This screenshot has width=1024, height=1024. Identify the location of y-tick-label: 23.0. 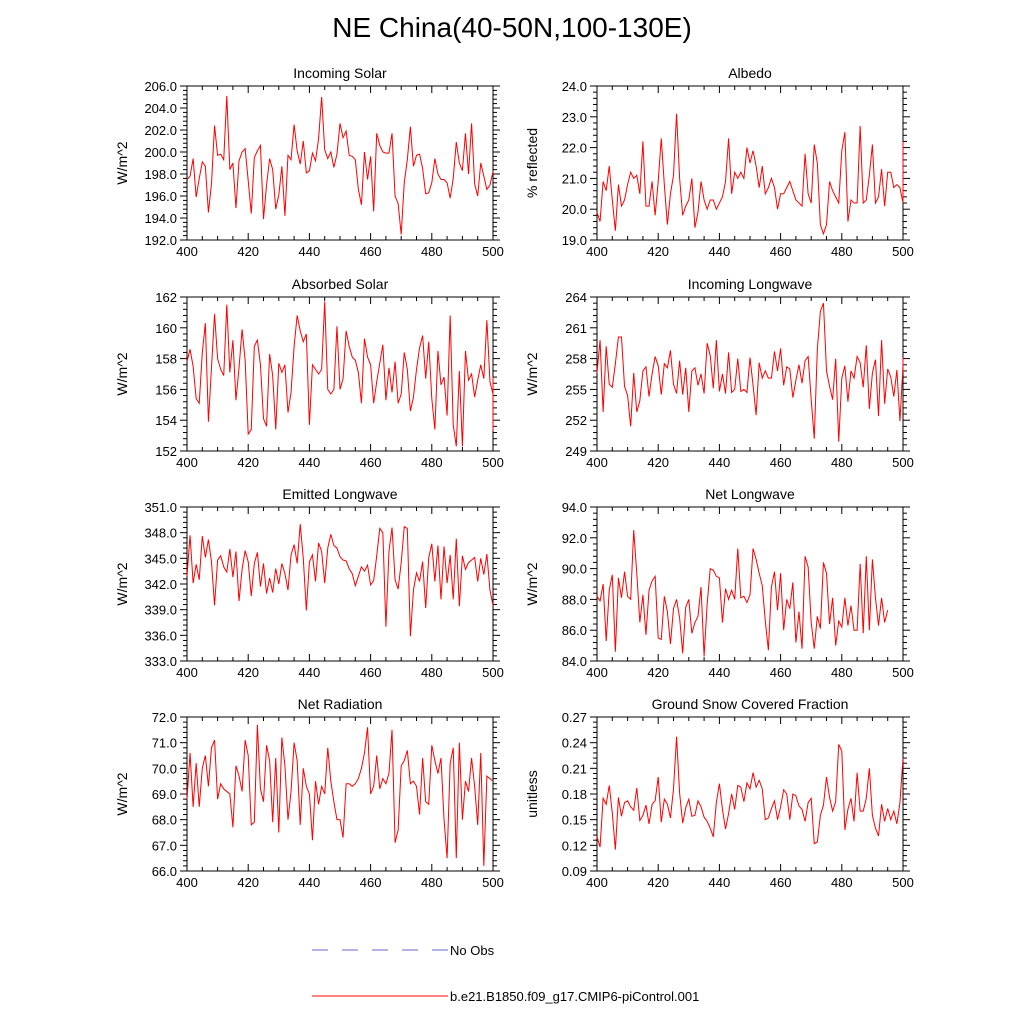
(574, 117).